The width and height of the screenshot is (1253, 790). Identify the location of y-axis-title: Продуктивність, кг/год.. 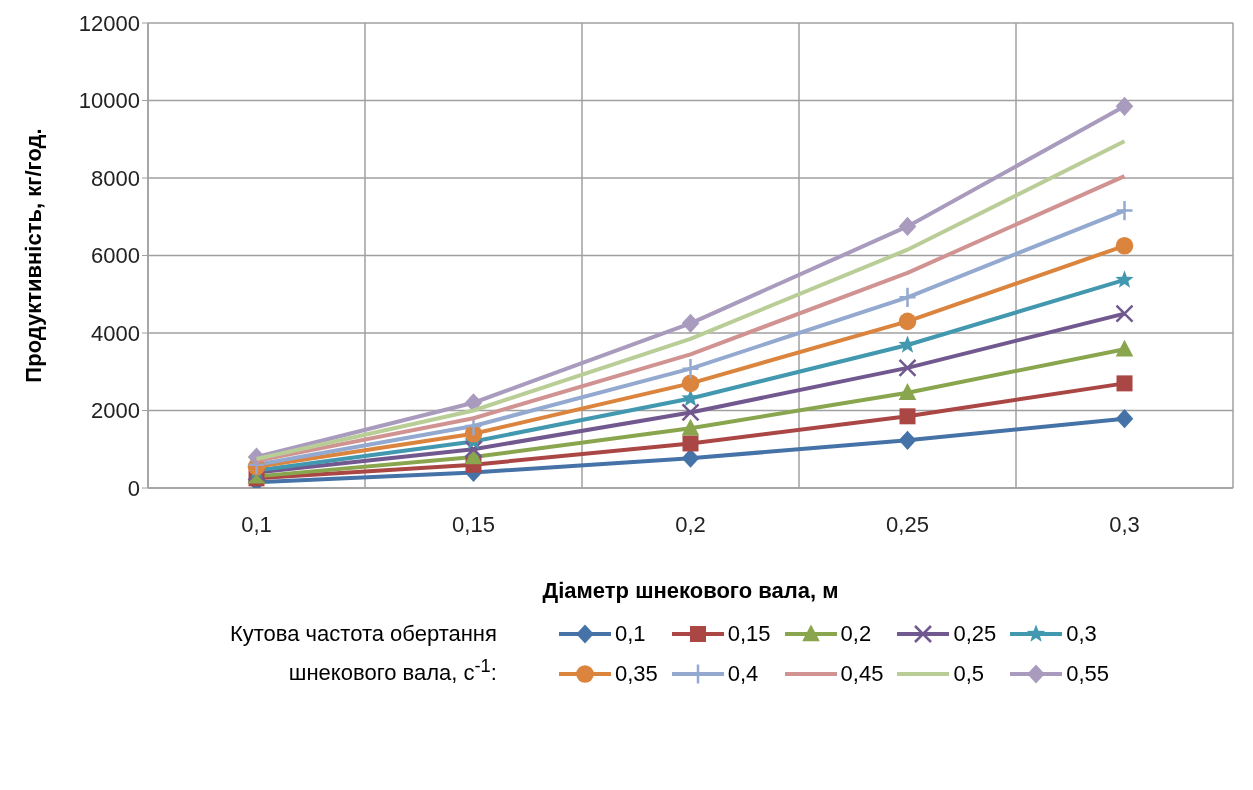
(33, 255).